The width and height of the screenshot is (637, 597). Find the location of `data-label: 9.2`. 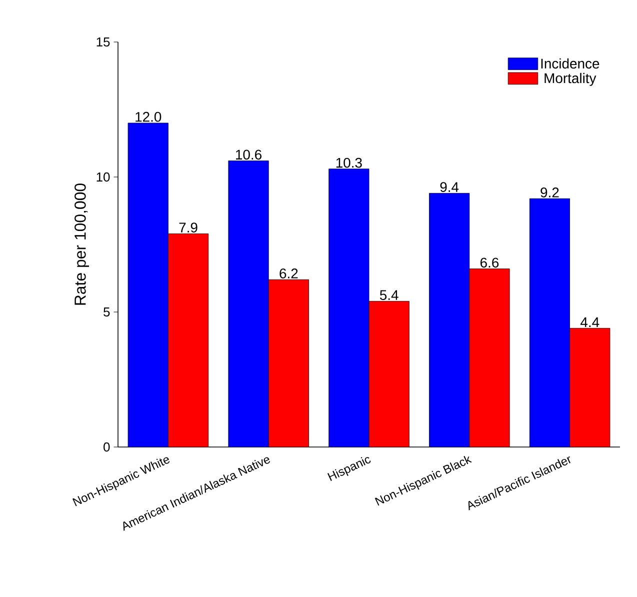

data-label: 9.2 is located at coordinates (549, 193).